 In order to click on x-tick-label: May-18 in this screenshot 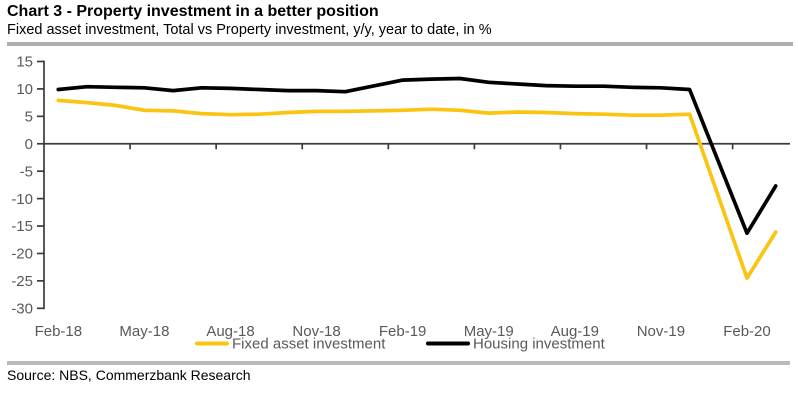, I will do `click(144, 331)`.